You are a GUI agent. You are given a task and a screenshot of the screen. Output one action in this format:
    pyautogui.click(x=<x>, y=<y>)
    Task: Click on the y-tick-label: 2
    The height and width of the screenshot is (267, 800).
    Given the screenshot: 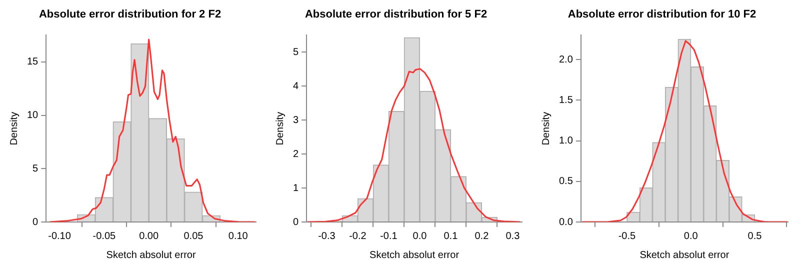 What is the action you would take?
    pyautogui.click(x=296, y=154)
    